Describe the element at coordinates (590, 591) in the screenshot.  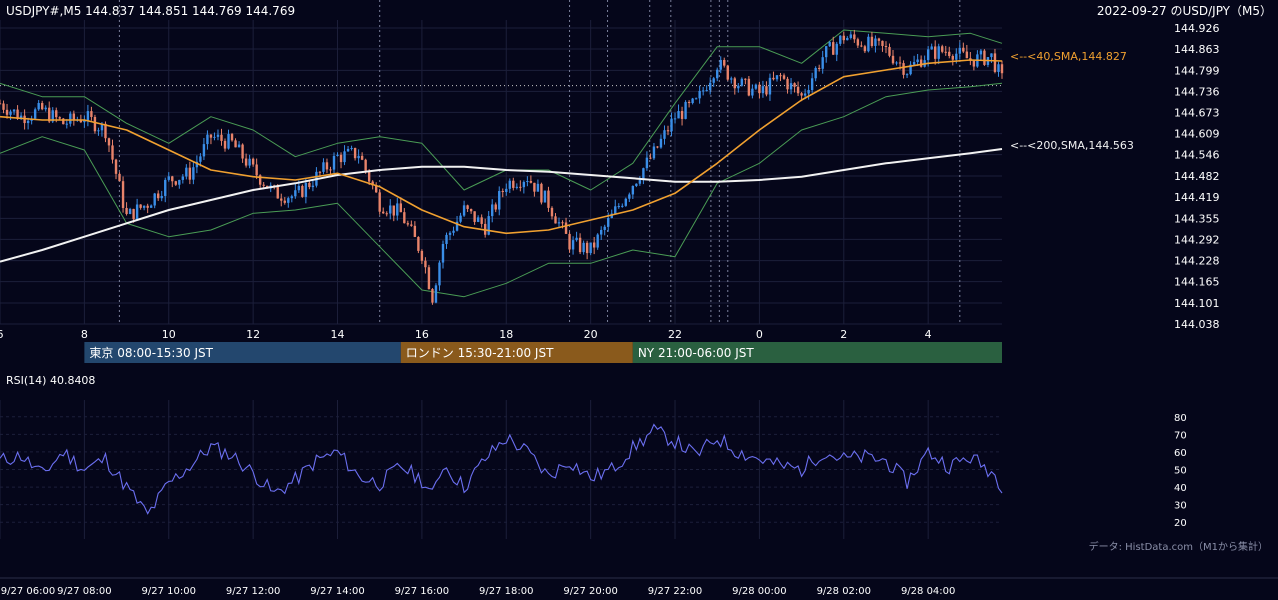
I see `rsi-x-tick-label: 9/27 20:00` at that location.